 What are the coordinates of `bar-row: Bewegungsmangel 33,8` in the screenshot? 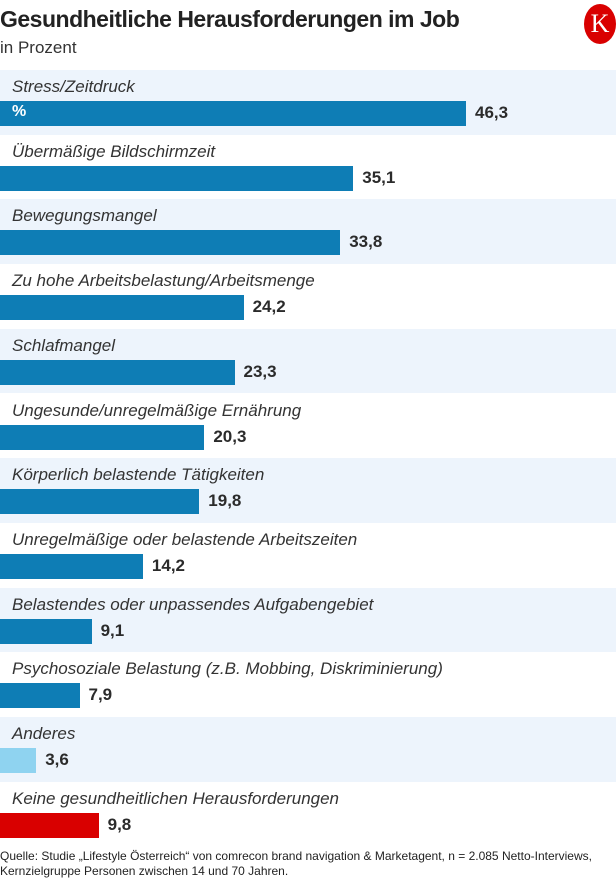 It's located at (308, 232).